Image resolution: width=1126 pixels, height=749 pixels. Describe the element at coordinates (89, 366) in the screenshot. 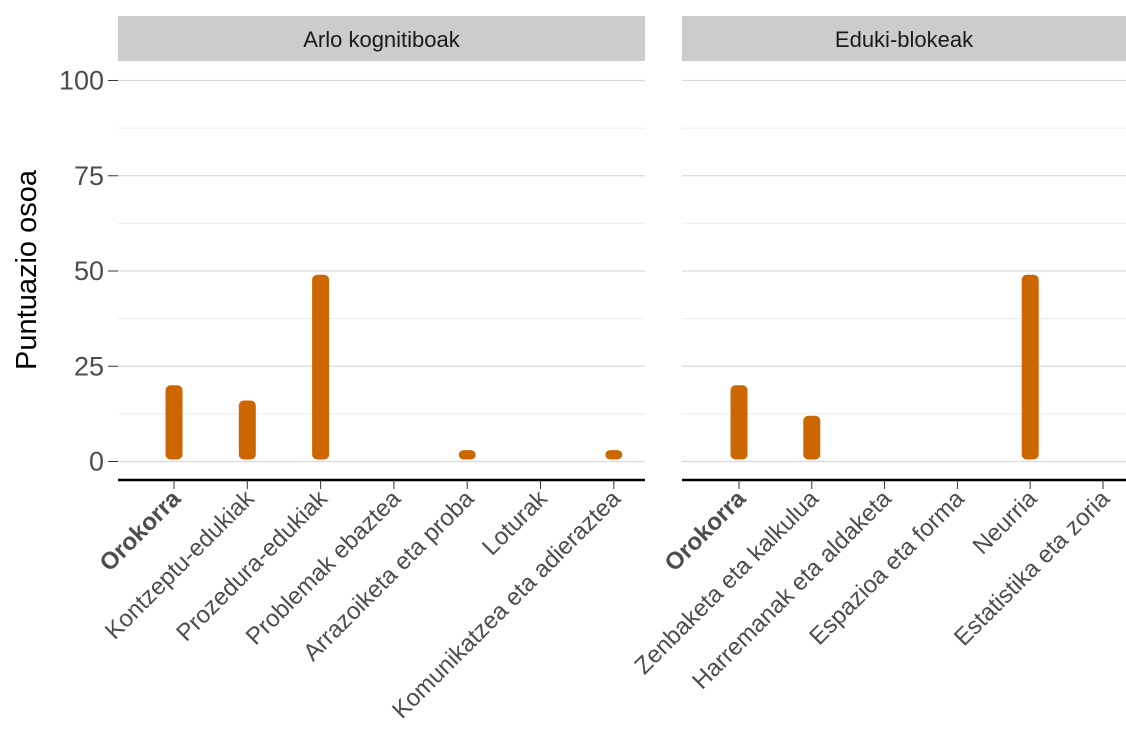

I see `y-tick-label: 25` at that location.